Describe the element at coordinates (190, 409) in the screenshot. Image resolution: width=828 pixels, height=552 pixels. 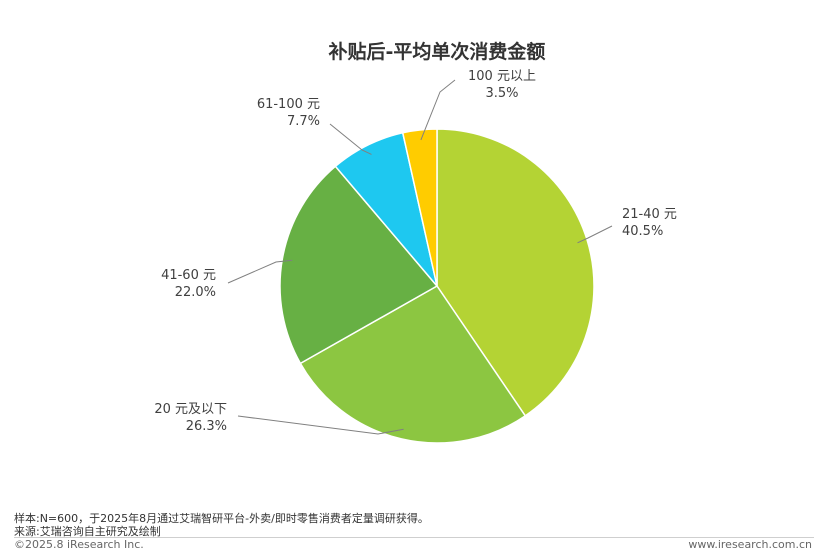
I see `slice-label-2: 20 元及以下` at that location.